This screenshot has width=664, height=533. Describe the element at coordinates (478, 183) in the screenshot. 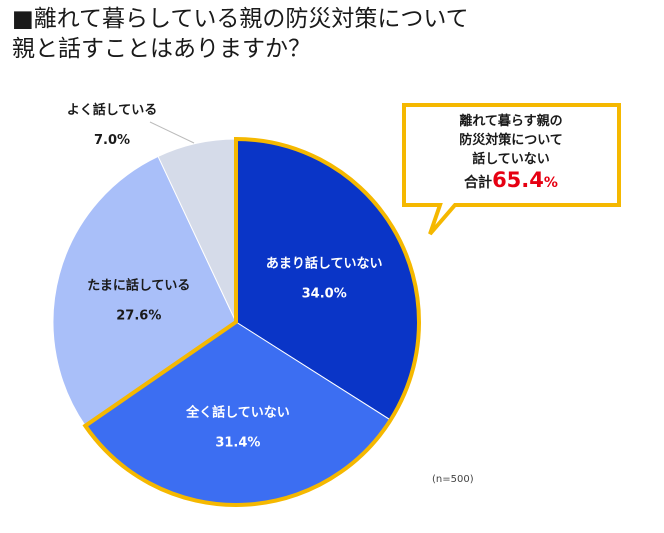

I see `callout-total-label: 合計` at that location.